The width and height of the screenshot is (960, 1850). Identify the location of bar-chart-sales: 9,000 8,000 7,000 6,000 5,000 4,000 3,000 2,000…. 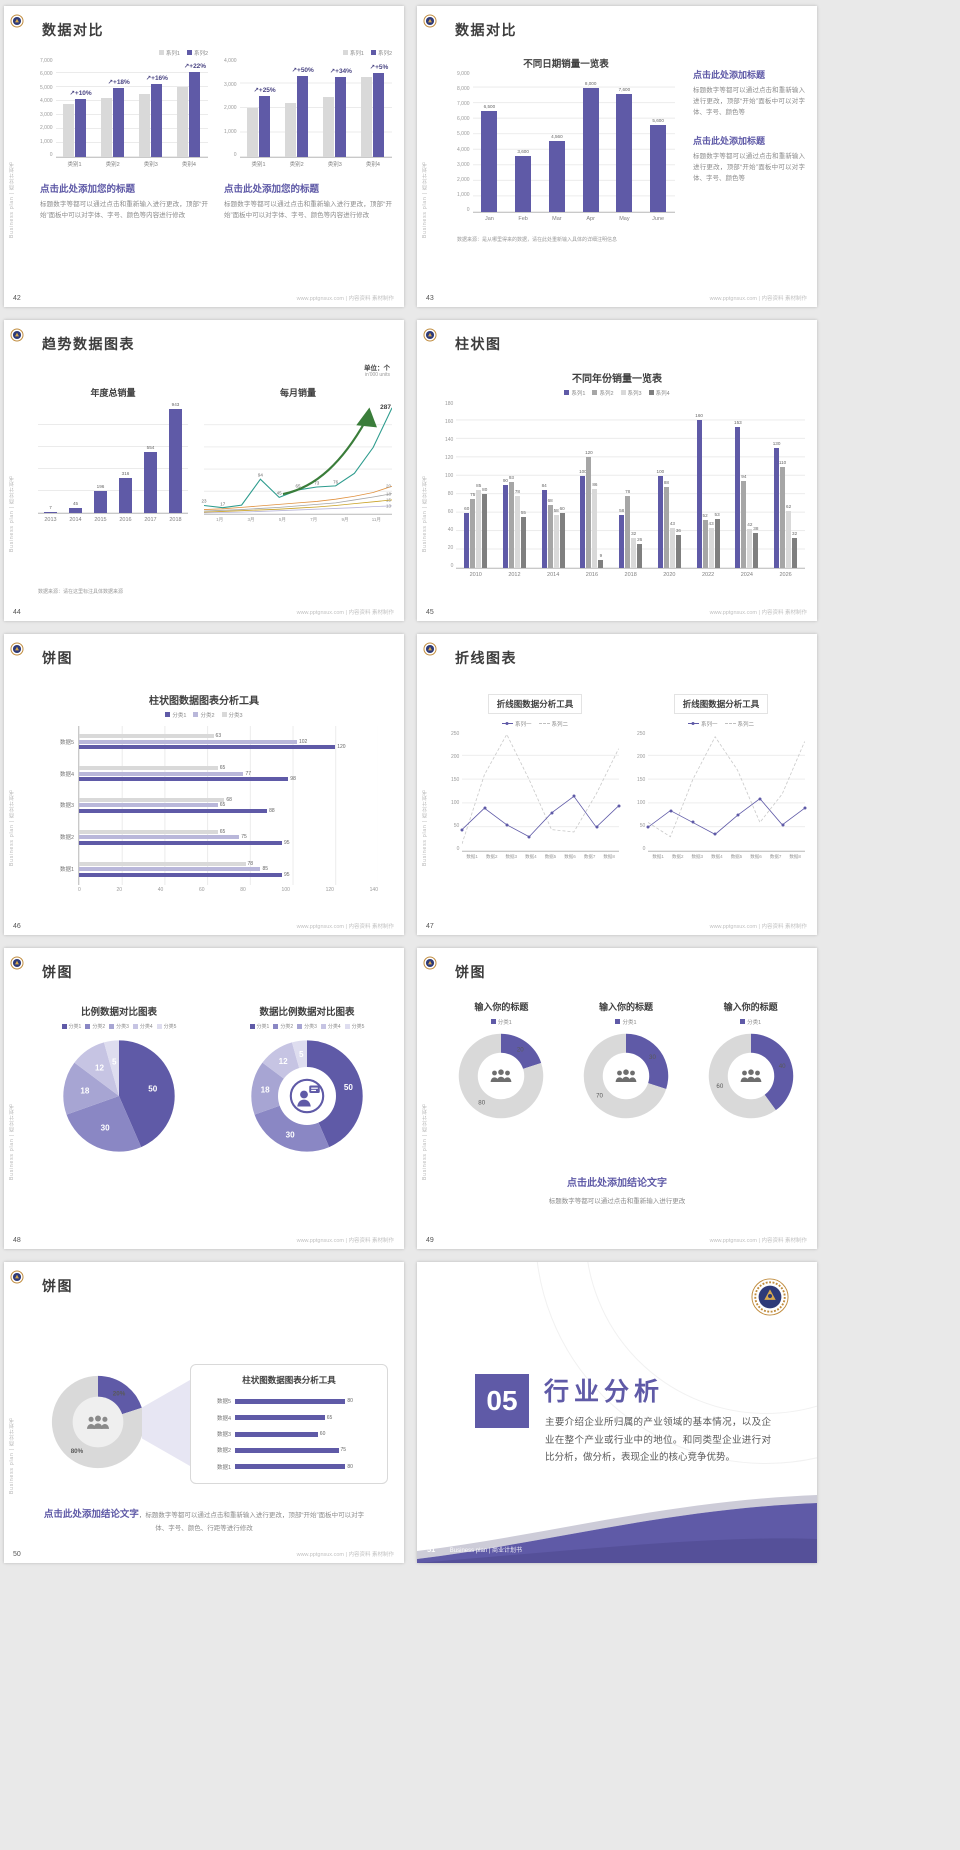
(566, 148).